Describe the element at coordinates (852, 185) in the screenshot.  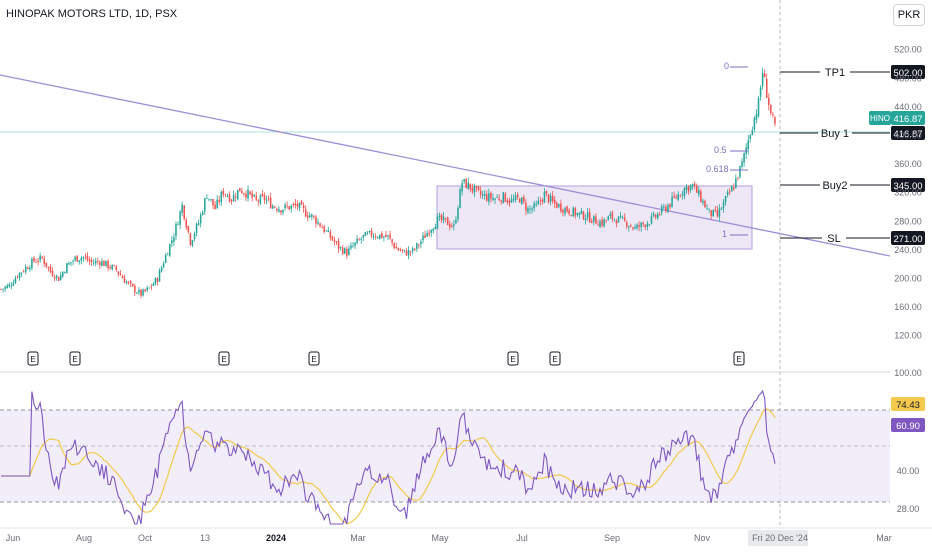
I see `level-buy2: Buy2 345.00` at that location.